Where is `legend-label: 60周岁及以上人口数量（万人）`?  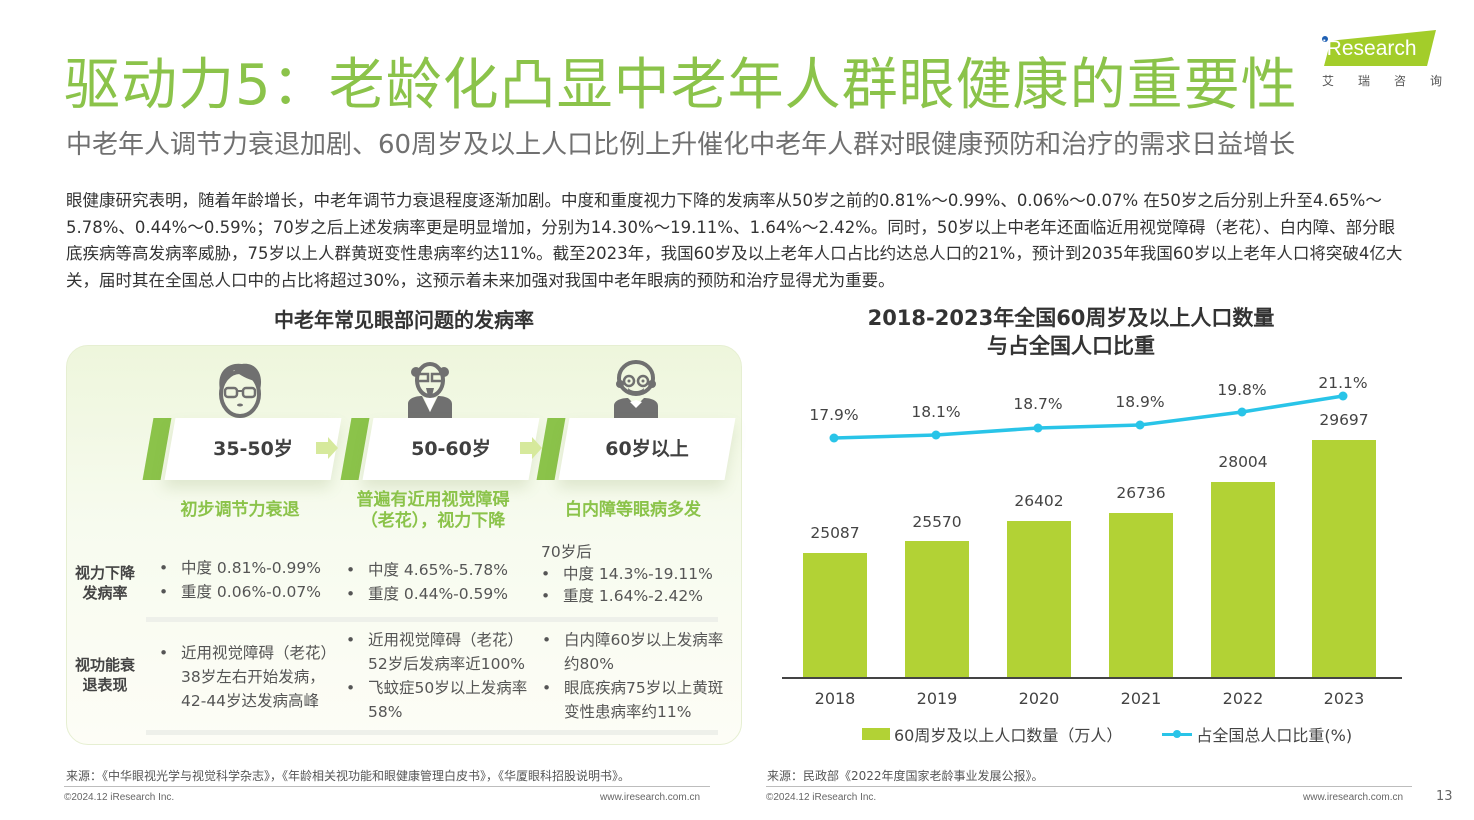
legend-label: 60周岁及以上人口数量（万人） is located at coordinates (1008, 735).